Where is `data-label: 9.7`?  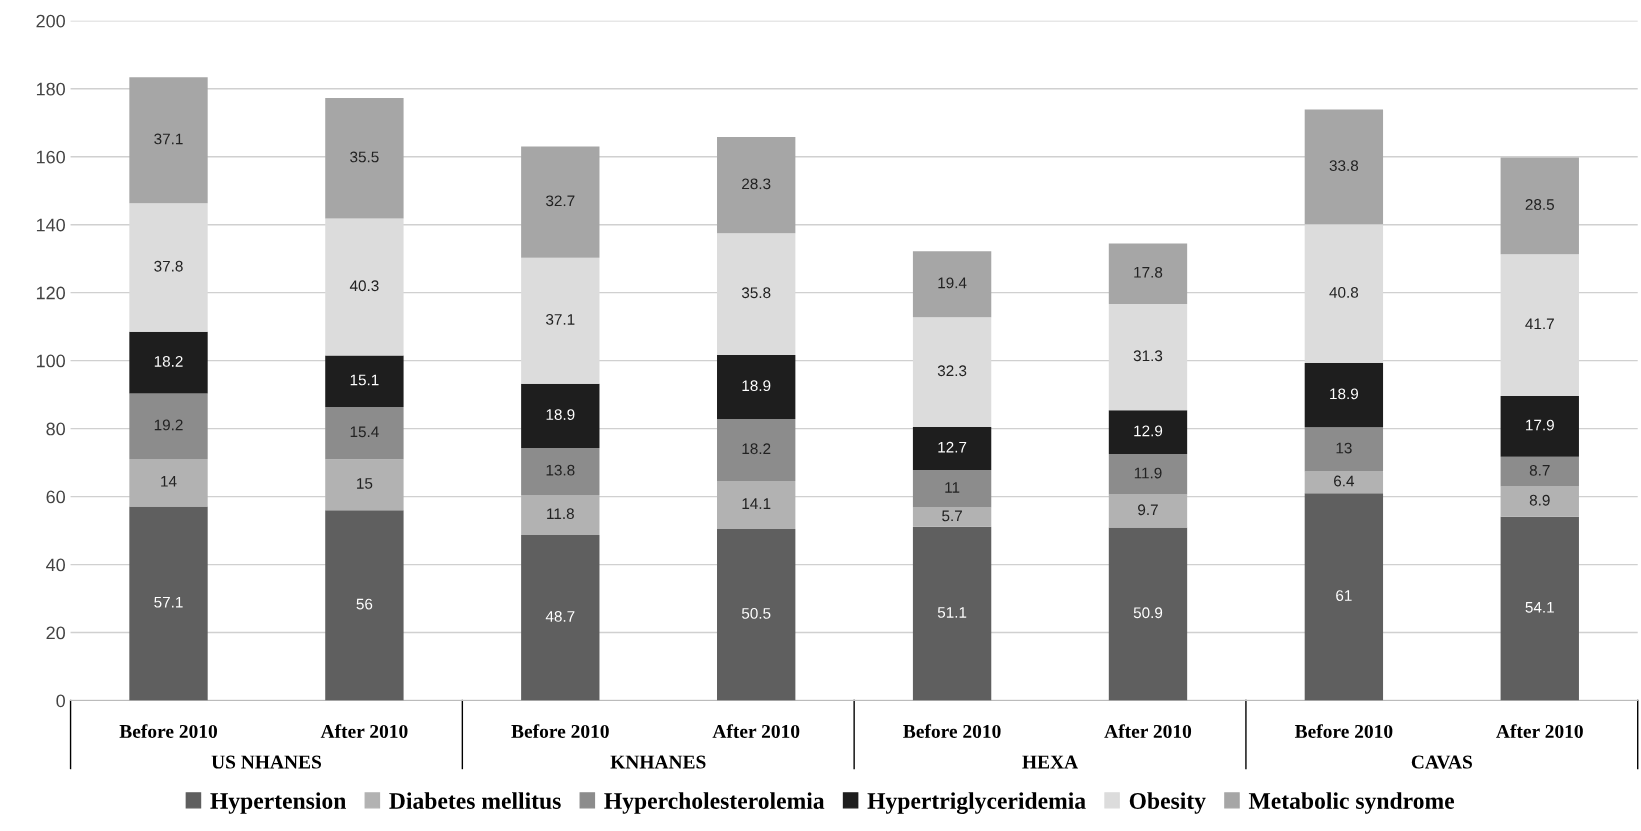
data-label: 9.7 is located at coordinates (1148, 510).